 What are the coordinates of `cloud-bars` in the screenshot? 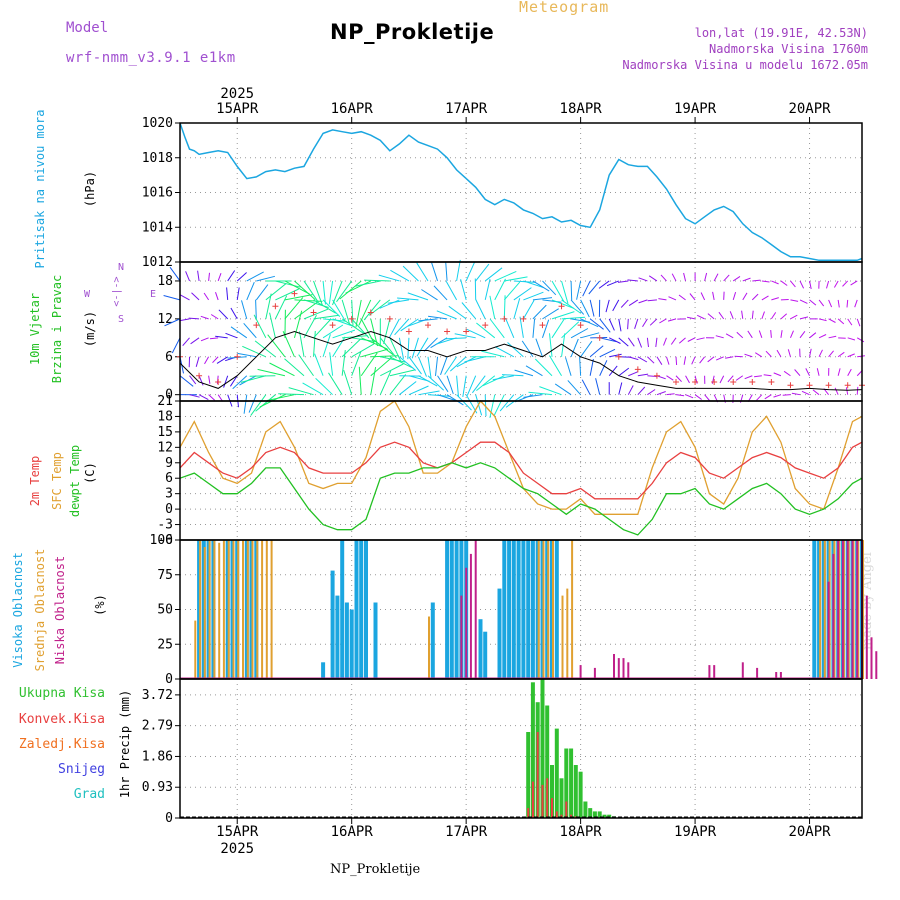 It's located at (536, 609).